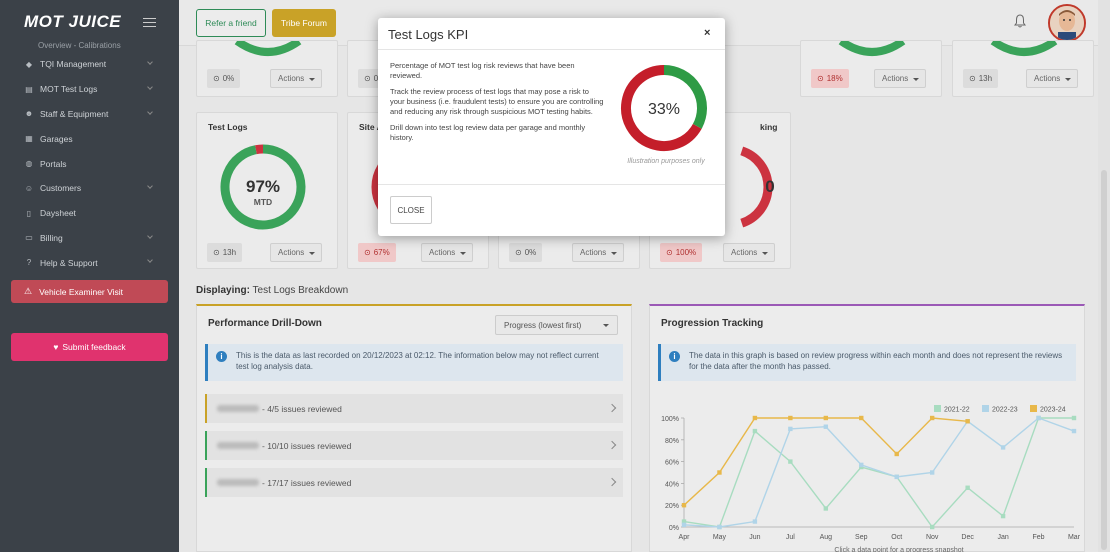  Describe the element at coordinates (263, 202) in the screenshot. I see `kpi-period: MTD` at that location.